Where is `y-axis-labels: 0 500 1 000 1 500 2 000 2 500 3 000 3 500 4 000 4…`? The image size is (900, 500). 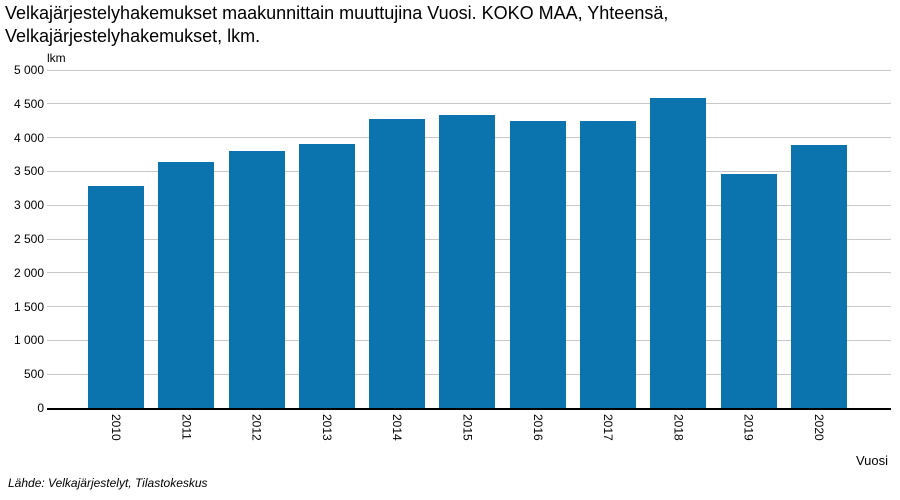
y-axis-labels: 0 500 1 000 1 500 2 000 2 500 3 000 3 500 4 000 4… is located at coordinates (22, 239).